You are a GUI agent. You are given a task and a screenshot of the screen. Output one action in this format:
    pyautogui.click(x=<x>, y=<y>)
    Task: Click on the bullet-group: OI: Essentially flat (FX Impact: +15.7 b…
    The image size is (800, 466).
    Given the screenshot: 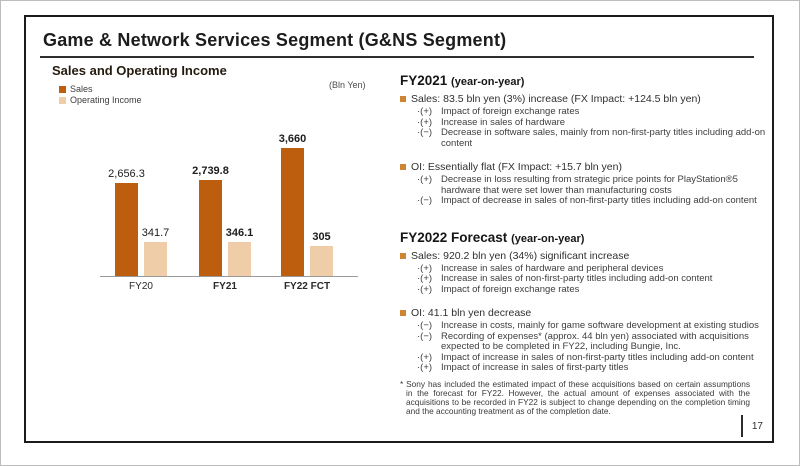 What is the action you would take?
    pyautogui.click(x=587, y=184)
    